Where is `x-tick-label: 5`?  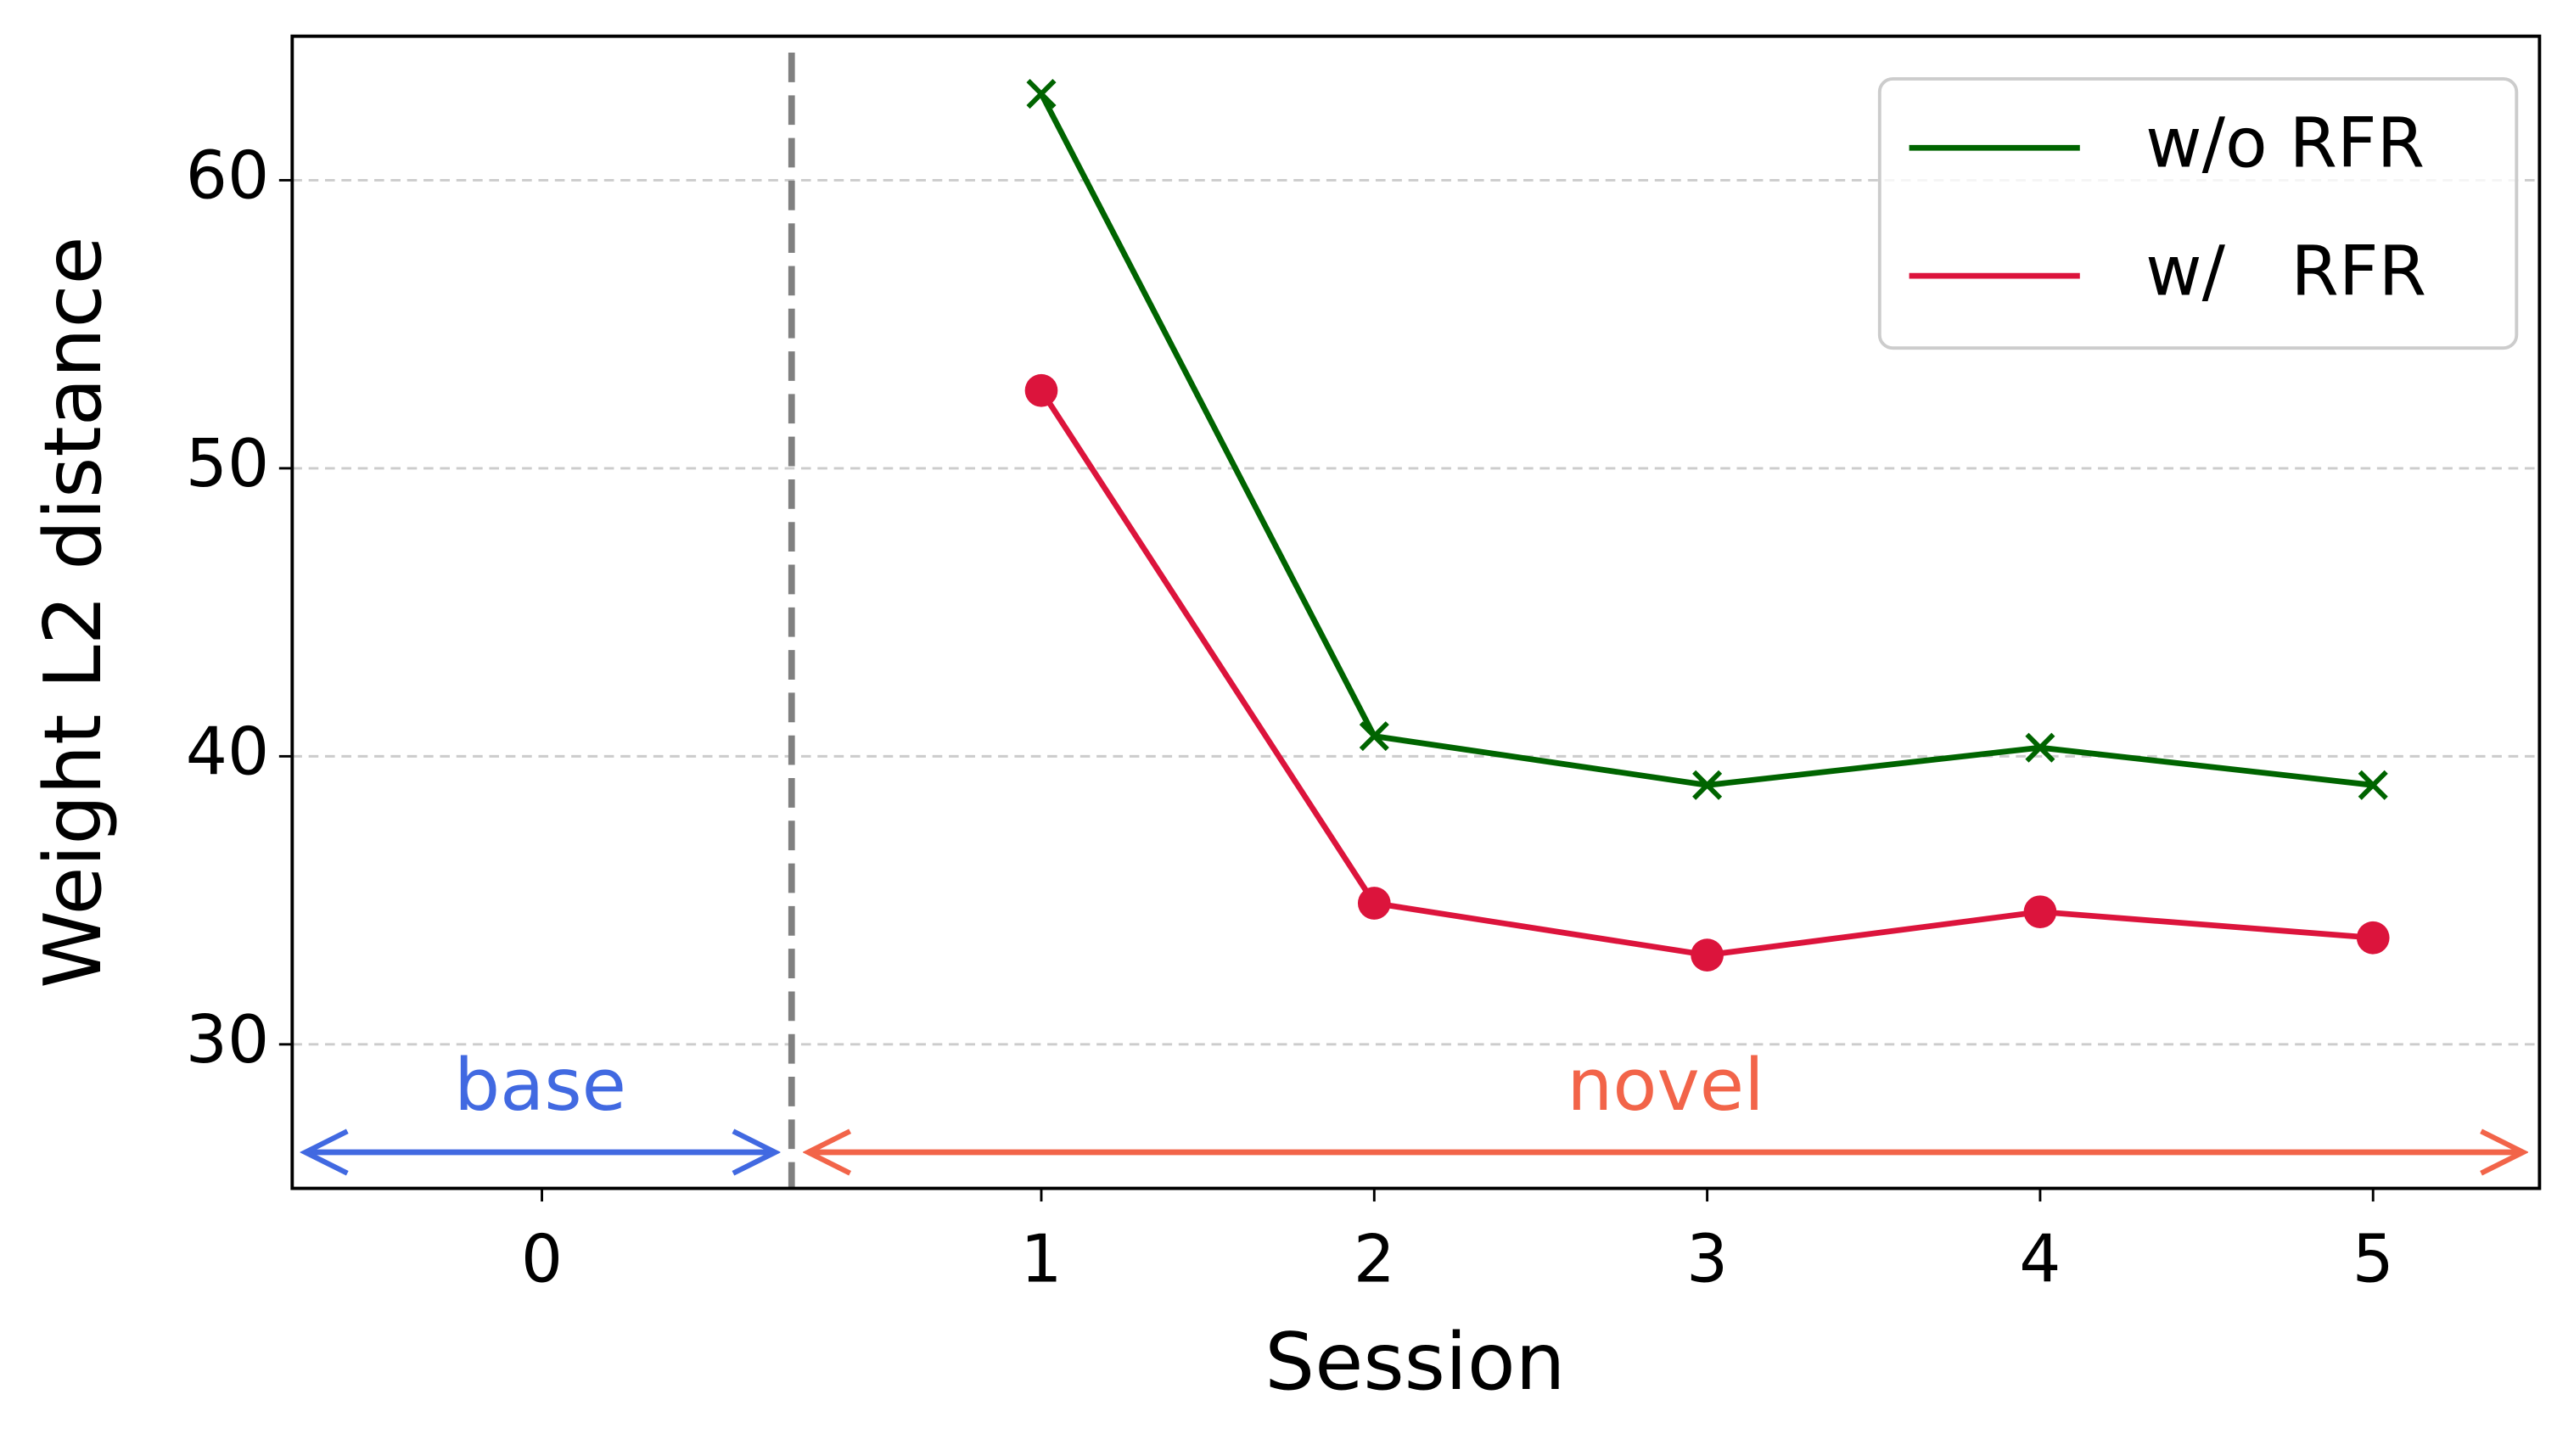
x-tick-label: 5 is located at coordinates (2373, 1260).